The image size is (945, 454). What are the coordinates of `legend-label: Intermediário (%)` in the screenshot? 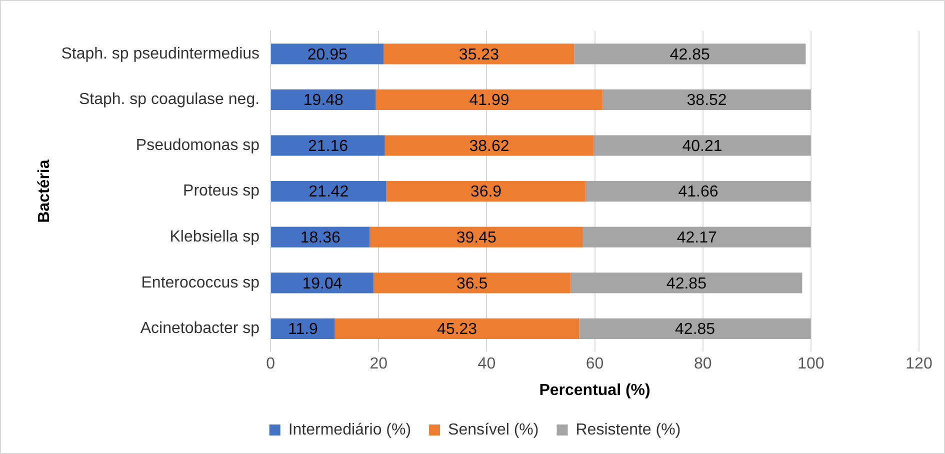 It's located at (350, 429).